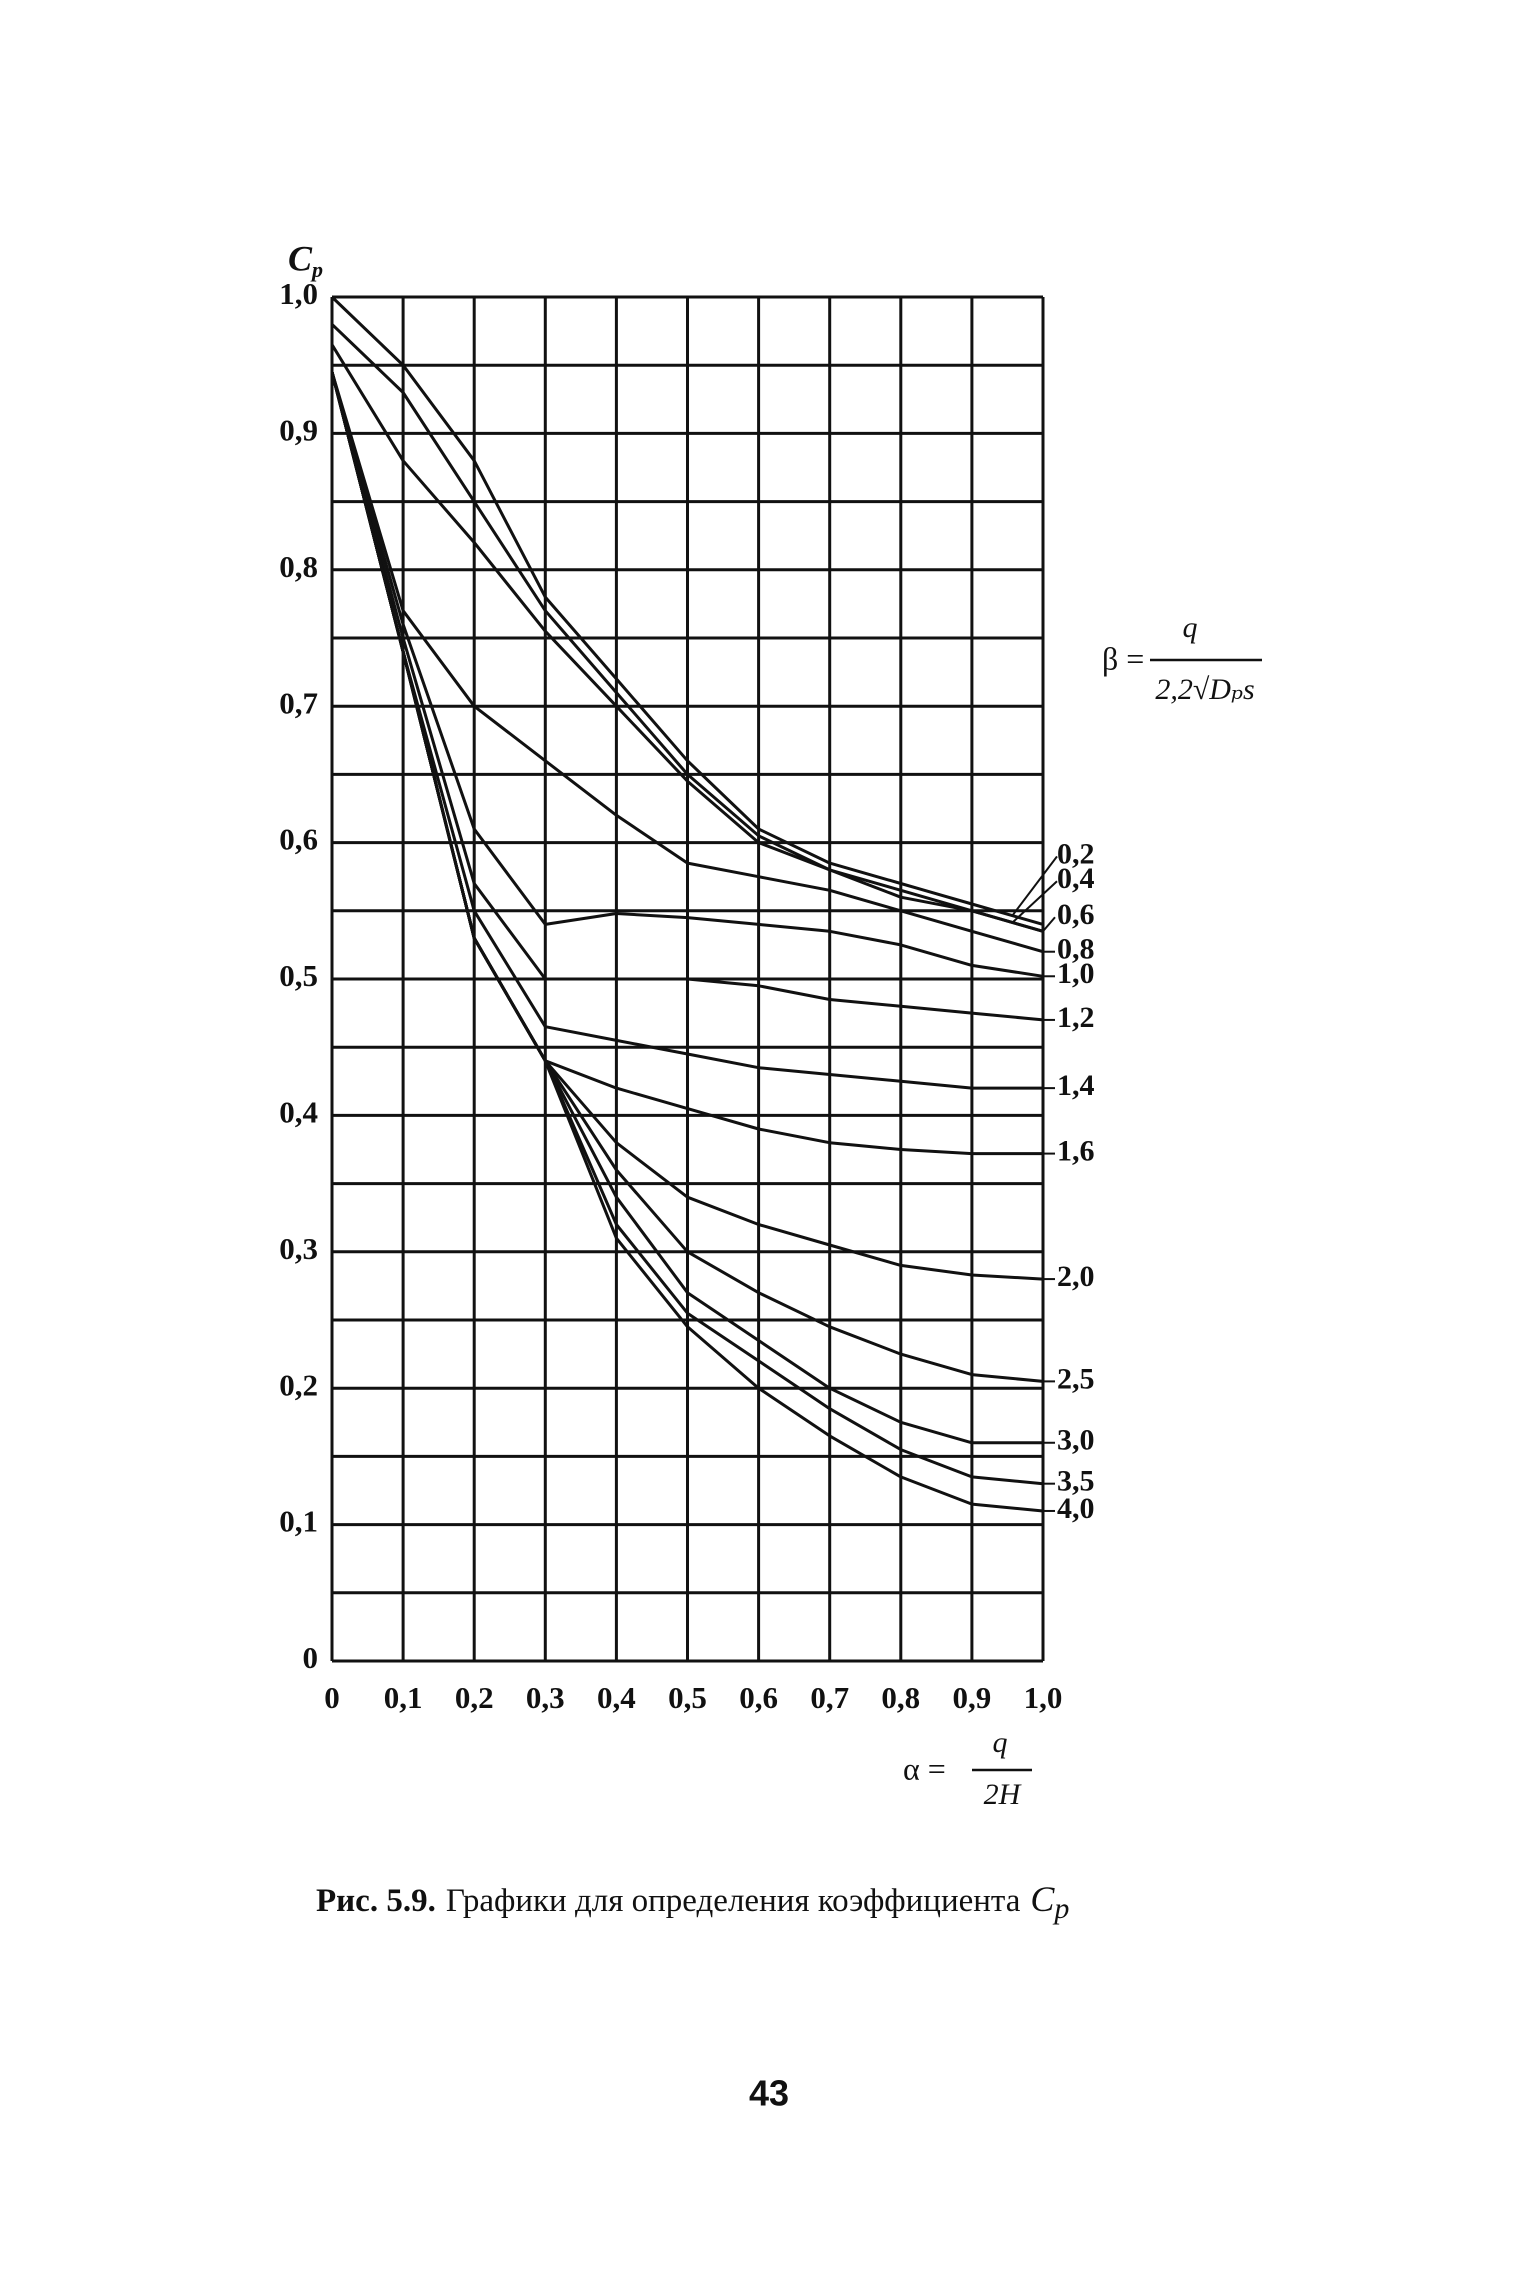  I want to click on legend-label: 3,5, so click(1076, 1481).